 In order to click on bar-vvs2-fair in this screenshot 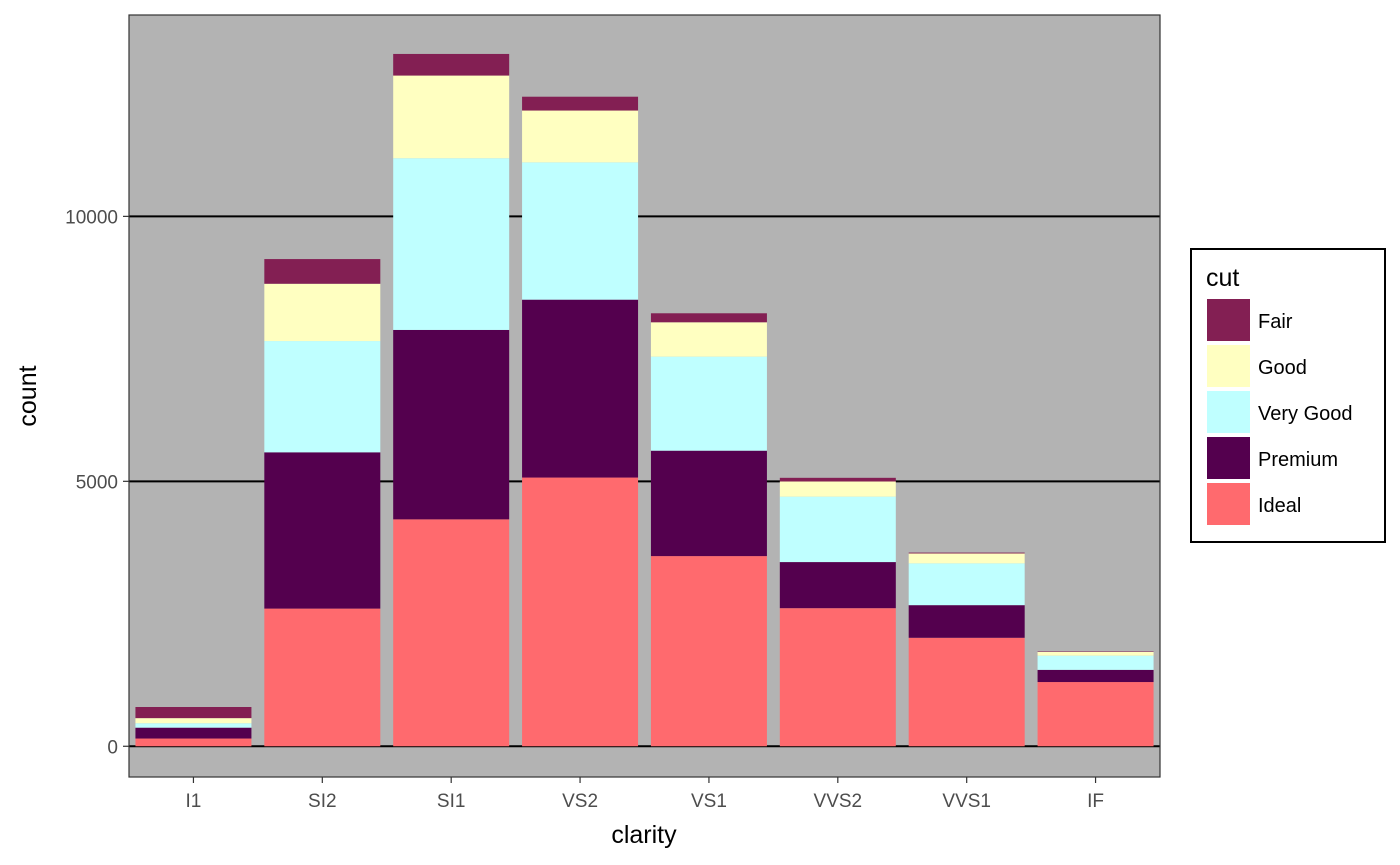, I will do `click(837, 479)`.